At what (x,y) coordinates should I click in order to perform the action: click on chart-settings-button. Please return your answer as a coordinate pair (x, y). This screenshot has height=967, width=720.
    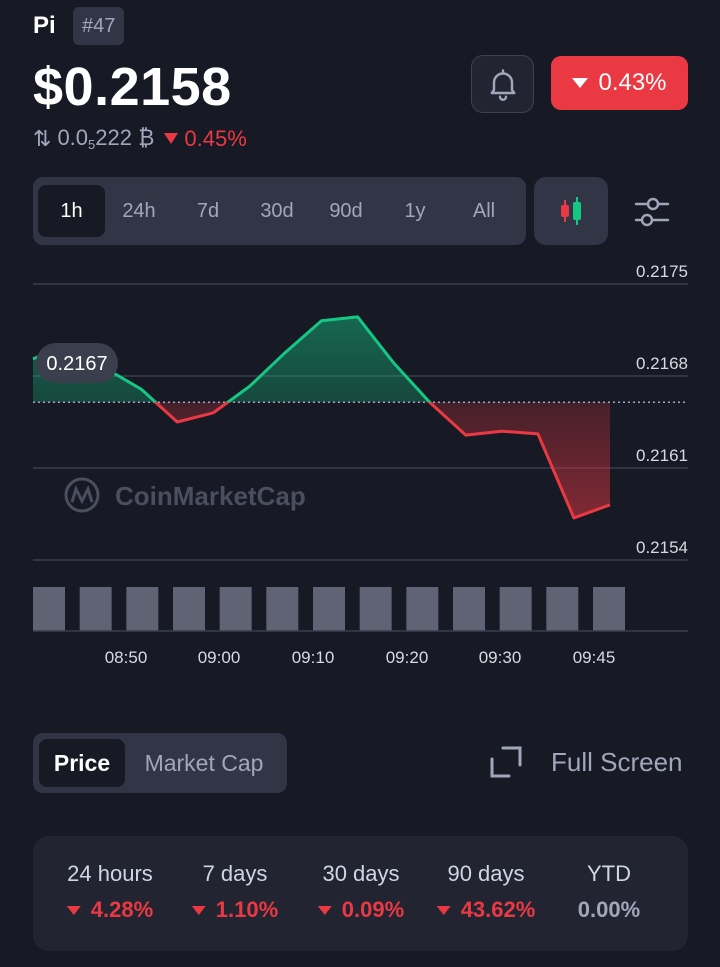
    Looking at the image, I should click on (652, 212).